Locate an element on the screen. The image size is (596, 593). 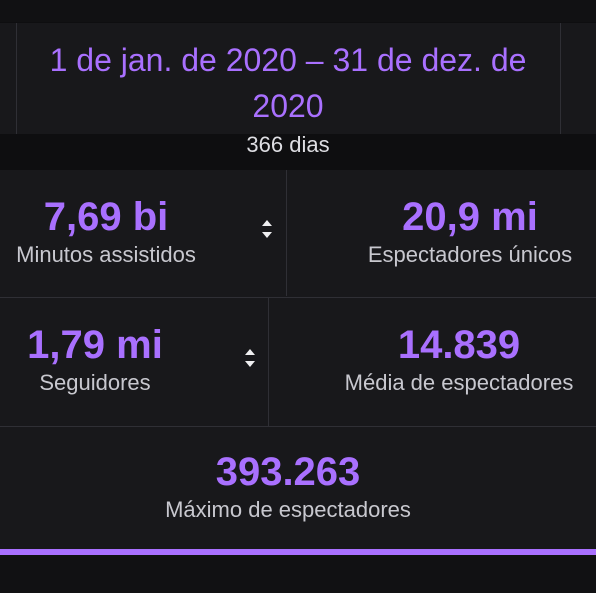
stat-followers: 1,79 mi Seguidores is located at coordinates (95, 359).